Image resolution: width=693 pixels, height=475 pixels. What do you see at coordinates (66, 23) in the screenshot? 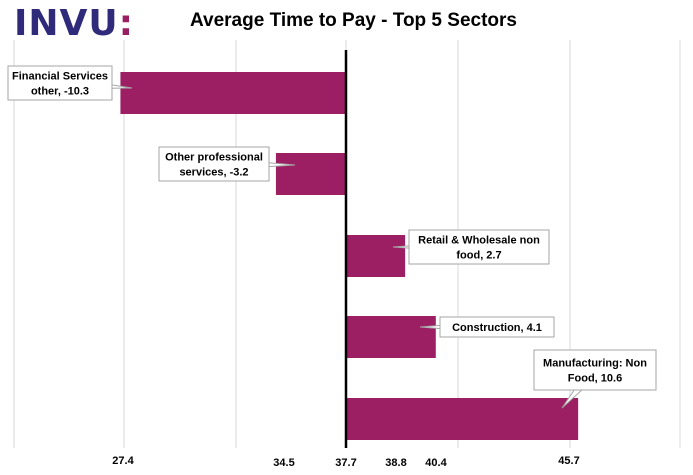
I see `logo-text: INVU` at bounding box center [66, 23].